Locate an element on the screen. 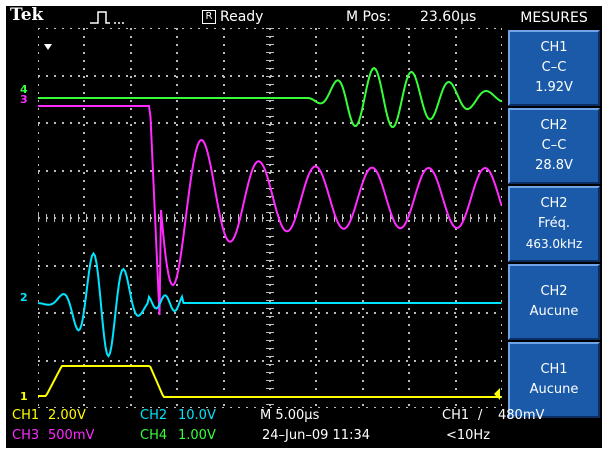 The image size is (606, 452). ch4-marker: 4 is located at coordinates (24, 89).